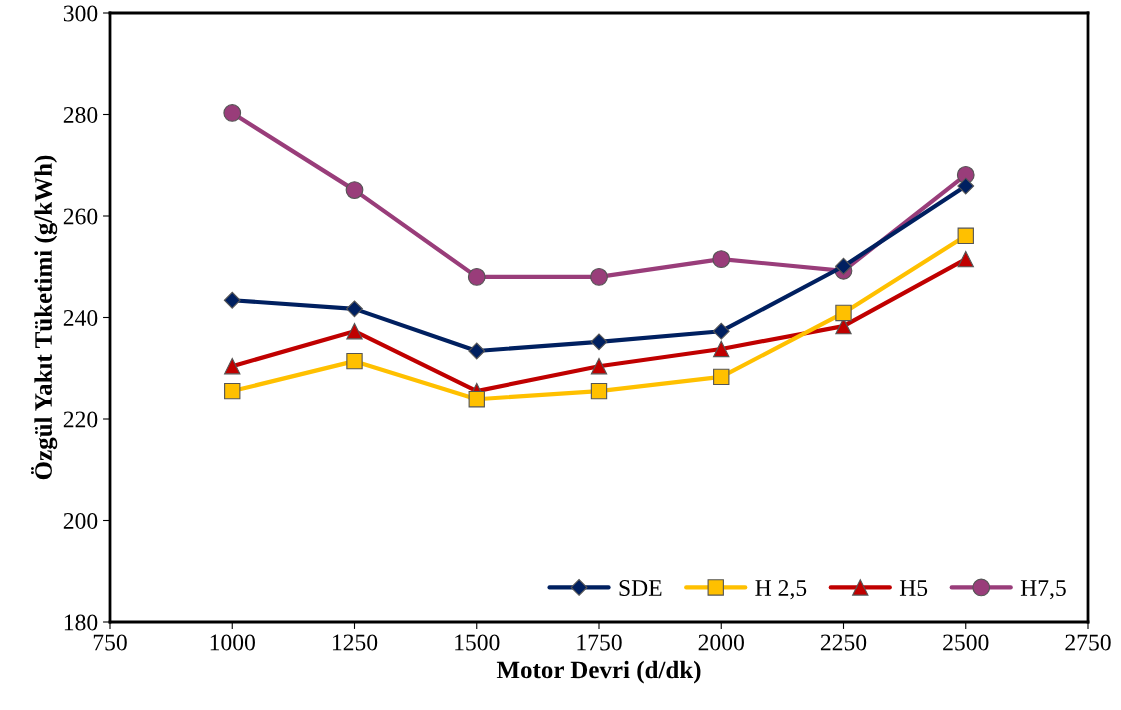 The image size is (1121, 710). I want to click on y-tick-label: 240, so click(80, 317).